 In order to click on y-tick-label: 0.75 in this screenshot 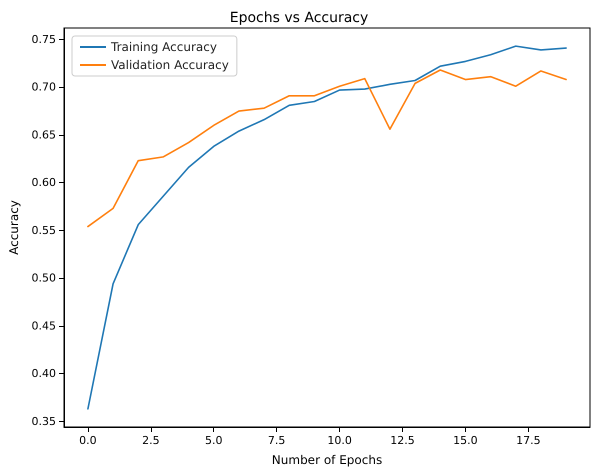, I will do `click(44, 39)`.